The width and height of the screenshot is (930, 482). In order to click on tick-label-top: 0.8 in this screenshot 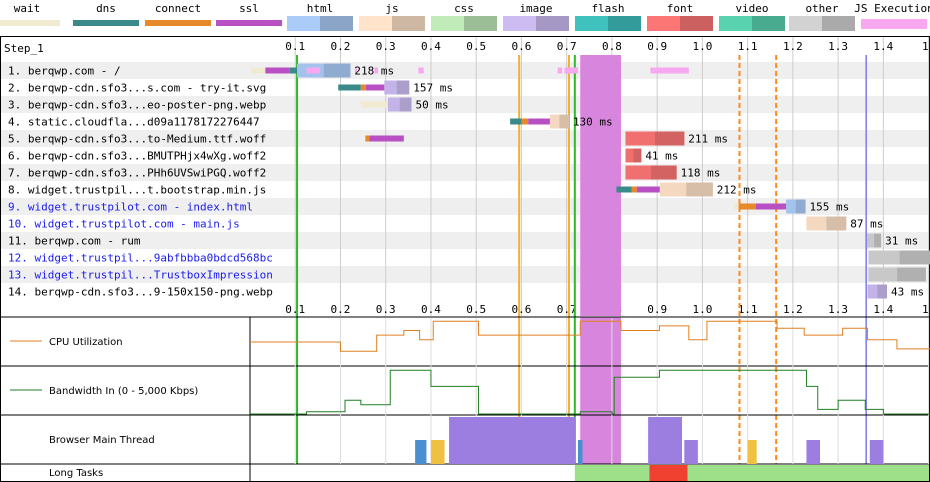, I will do `click(612, 46)`.